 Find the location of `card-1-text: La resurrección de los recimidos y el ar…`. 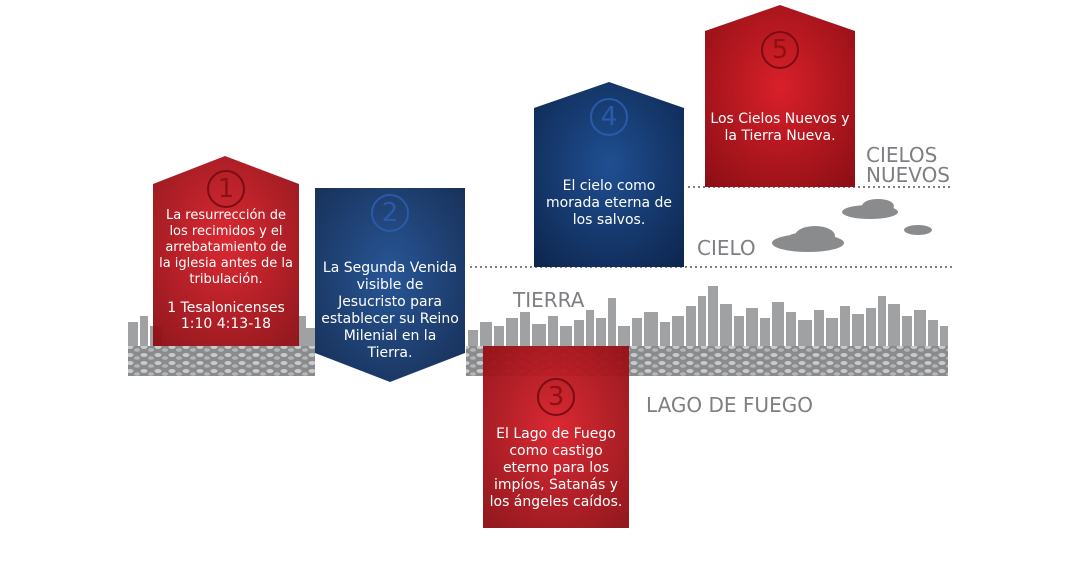

card-1-text: La resurrección de los recimidos y el ar… is located at coordinates (226, 247).